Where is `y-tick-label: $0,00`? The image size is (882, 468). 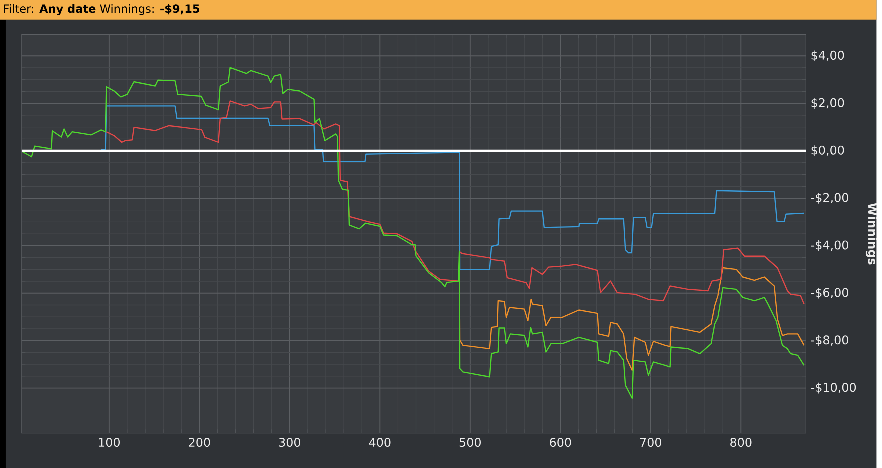 y-tick-label: $0,00 is located at coordinates (828, 151).